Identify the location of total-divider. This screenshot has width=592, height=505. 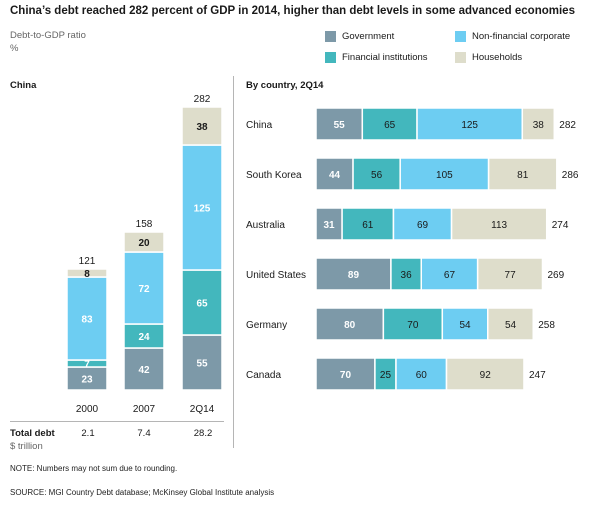
(117, 421).